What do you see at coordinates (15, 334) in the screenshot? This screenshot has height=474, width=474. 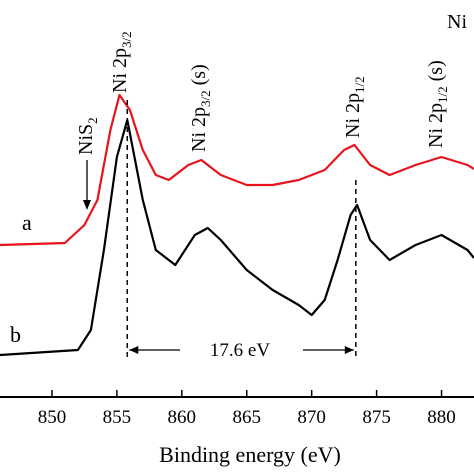 I see `series-label: b` at bounding box center [15, 334].